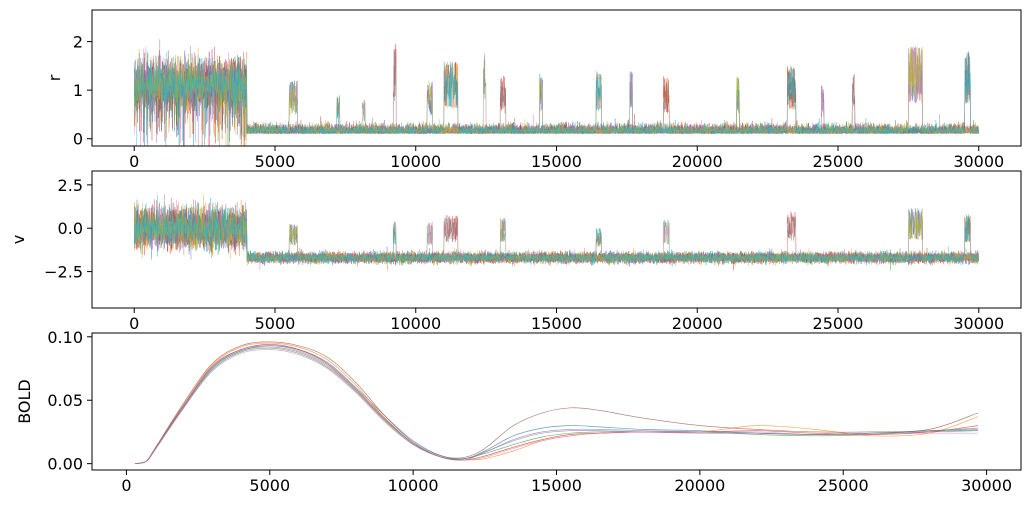 This screenshot has height=510, width=1031. I want to click on y-tick-label: 0.10, so click(65, 337).